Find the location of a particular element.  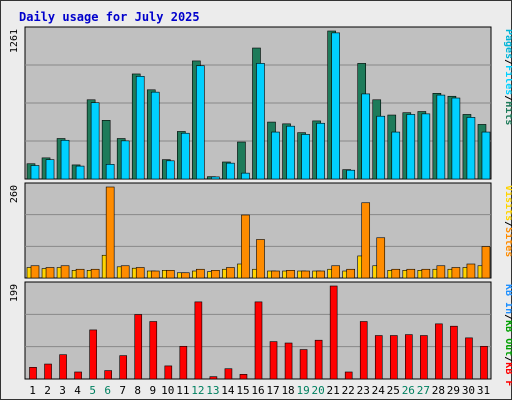

legend-entry: Sites is located at coordinates (507, 242).